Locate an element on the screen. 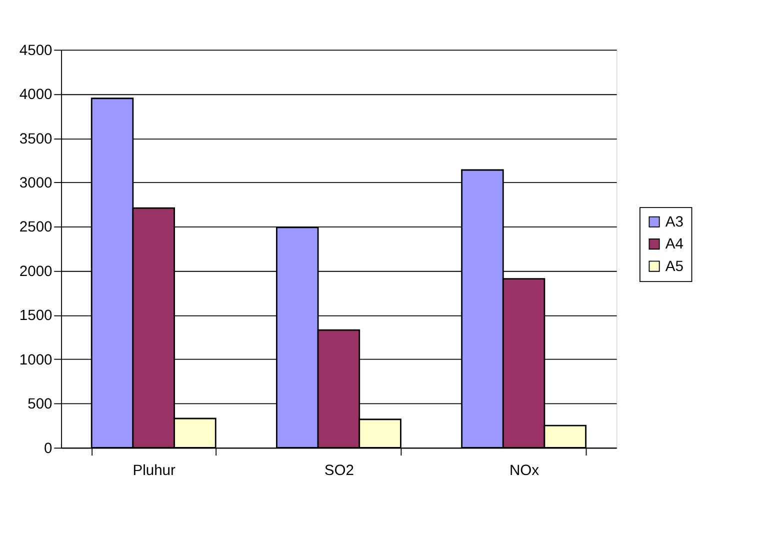 The image size is (757, 555). y-tick-label: 2000 is located at coordinates (35, 272).